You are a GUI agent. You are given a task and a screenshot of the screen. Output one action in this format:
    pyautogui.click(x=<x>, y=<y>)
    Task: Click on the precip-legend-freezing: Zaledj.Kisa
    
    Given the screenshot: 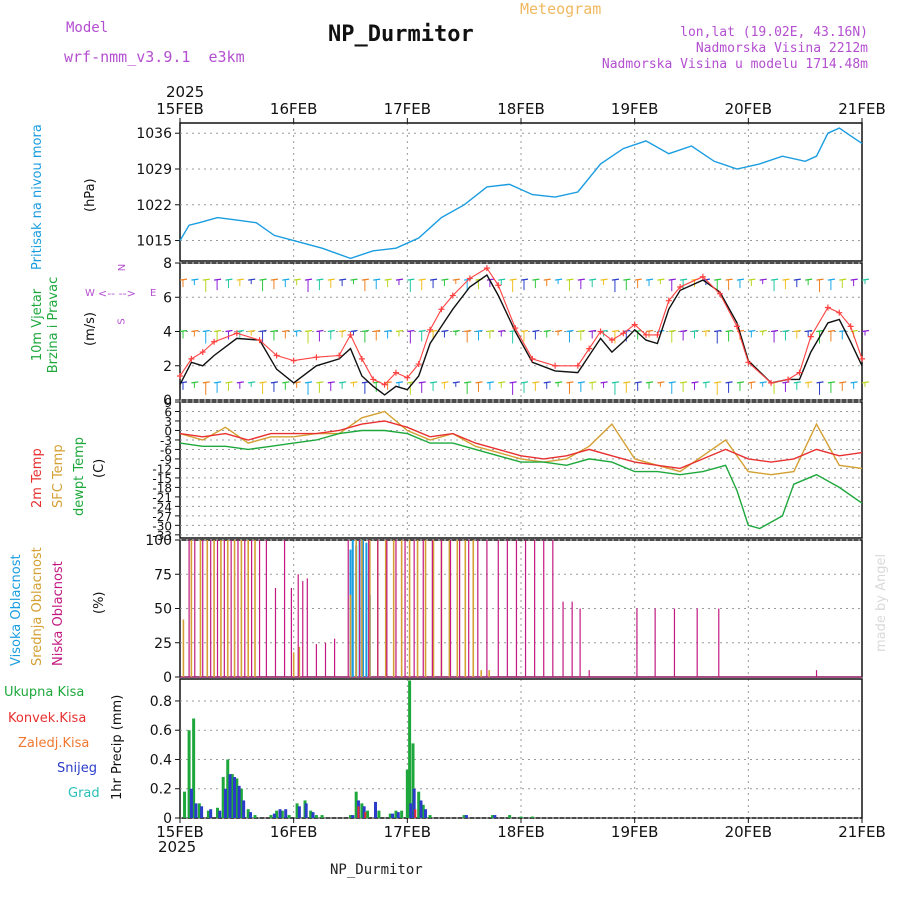 What is the action you would take?
    pyautogui.click(x=54, y=743)
    